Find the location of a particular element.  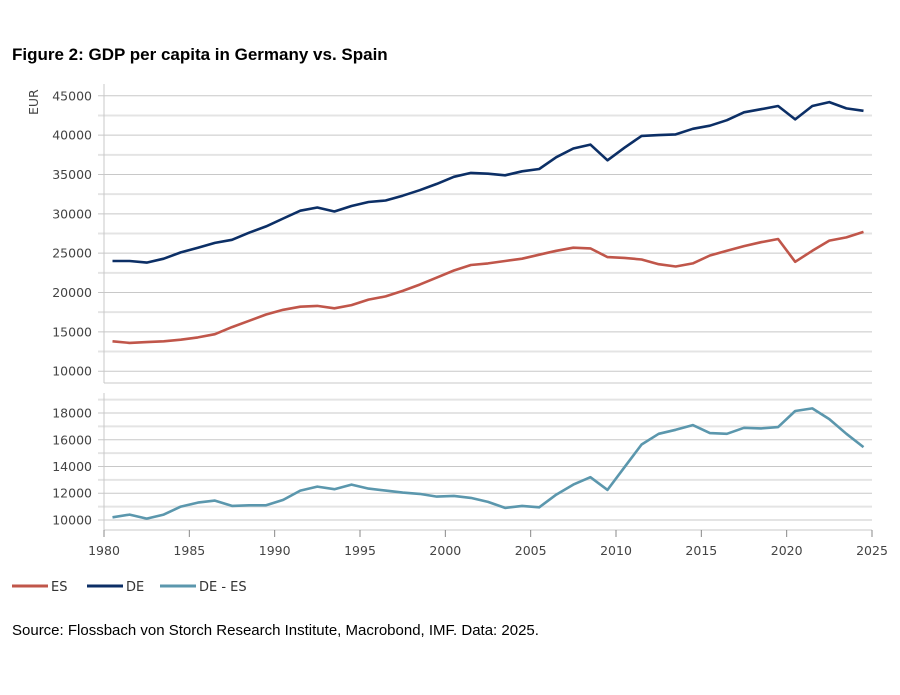

y-tick-label: 16000 is located at coordinates (72, 439).